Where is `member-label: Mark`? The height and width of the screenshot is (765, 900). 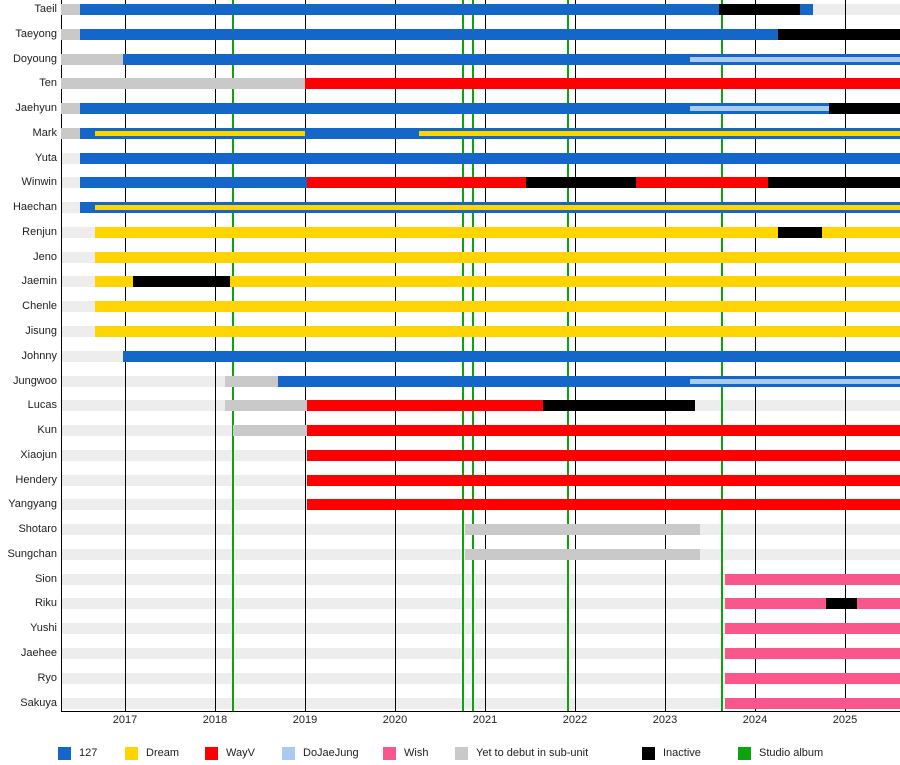 member-label: Mark is located at coordinates (44, 133).